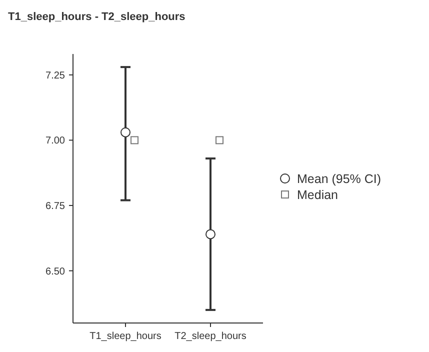 This screenshot has width=429, height=352. Describe the element at coordinates (126, 336) in the screenshot. I see `x-tick-label: T1_sleep_hours` at that location.